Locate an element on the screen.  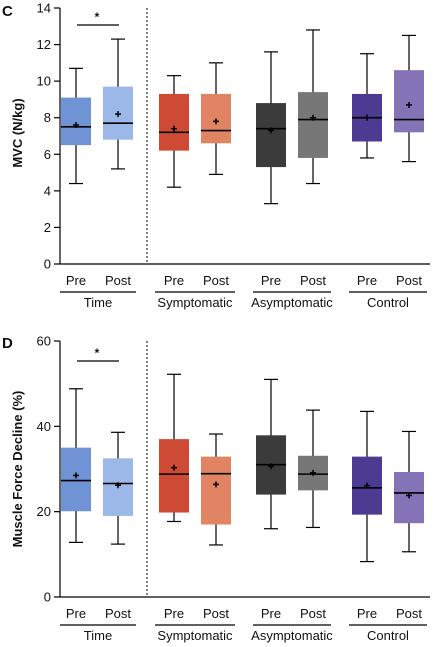
y-tick-label: 2 is located at coordinates (47, 227).